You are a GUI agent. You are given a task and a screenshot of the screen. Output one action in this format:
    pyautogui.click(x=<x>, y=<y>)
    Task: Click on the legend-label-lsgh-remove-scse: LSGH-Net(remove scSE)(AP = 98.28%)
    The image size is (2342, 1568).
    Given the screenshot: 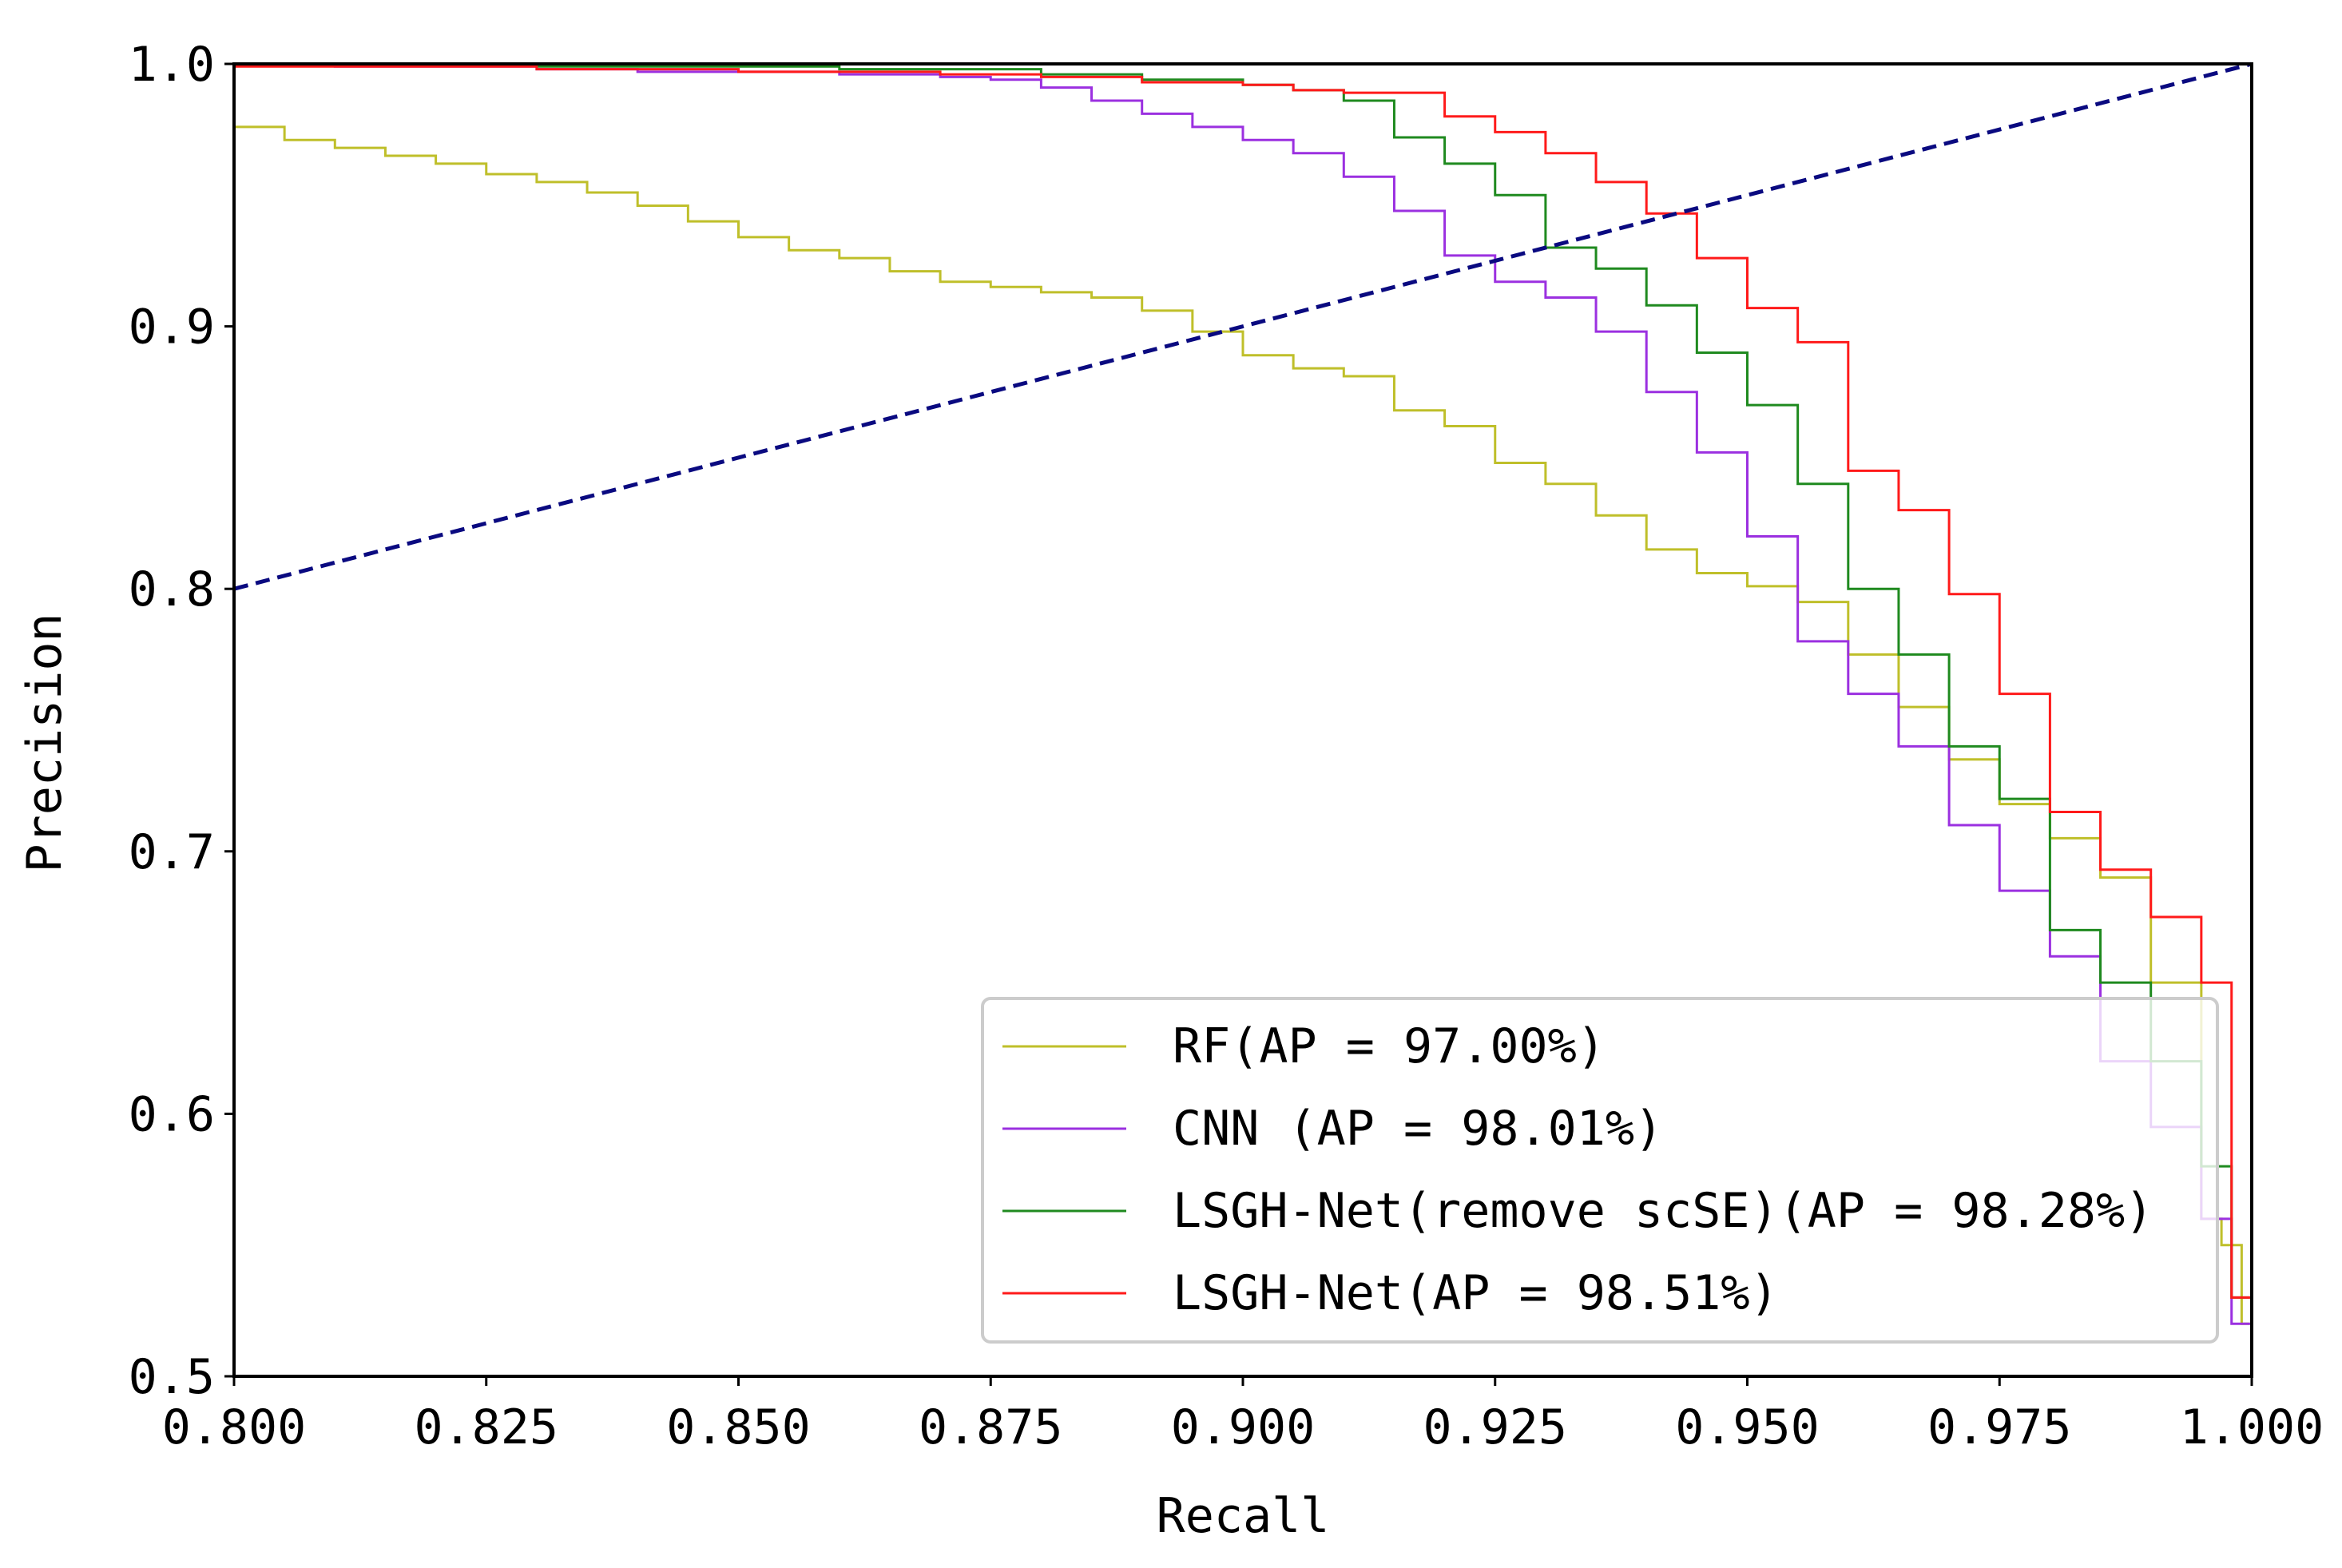 What is the action you would take?
    pyautogui.click(x=1663, y=1211)
    